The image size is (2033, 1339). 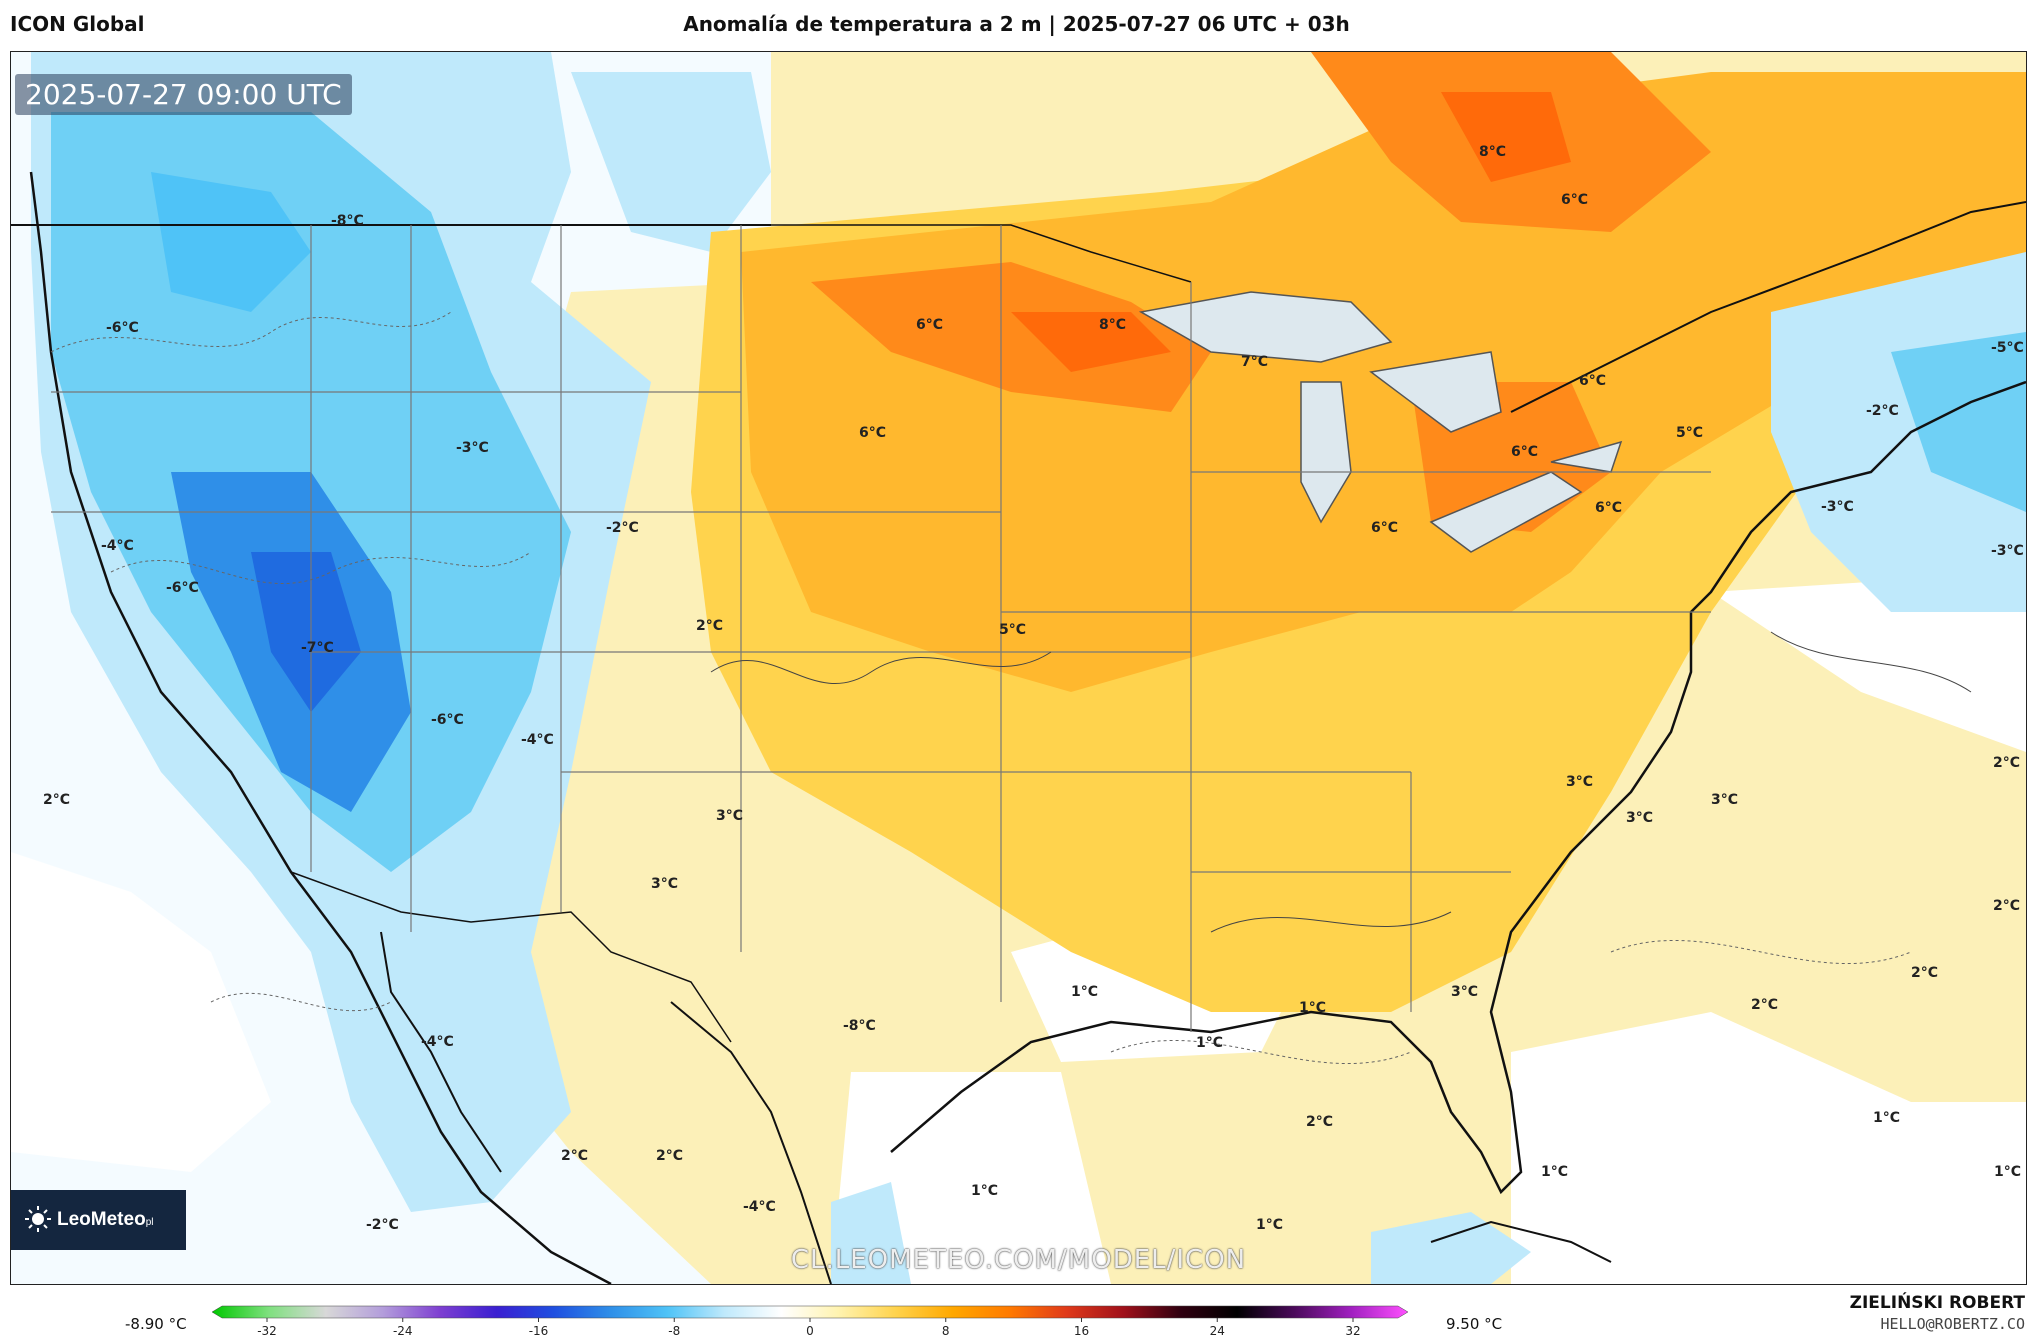 I want to click on temperature-label-carolinas: 3°C, so click(x=1579, y=782).